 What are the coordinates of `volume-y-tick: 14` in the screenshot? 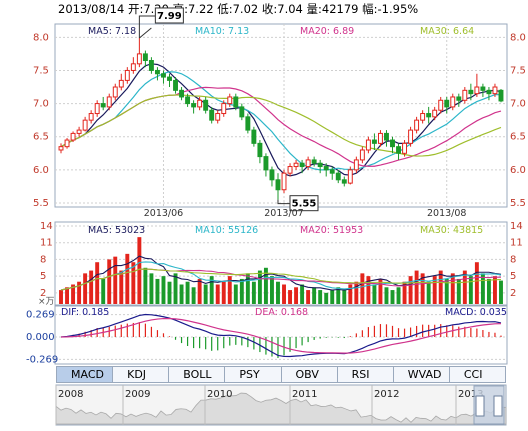 It's located at (46, 226).